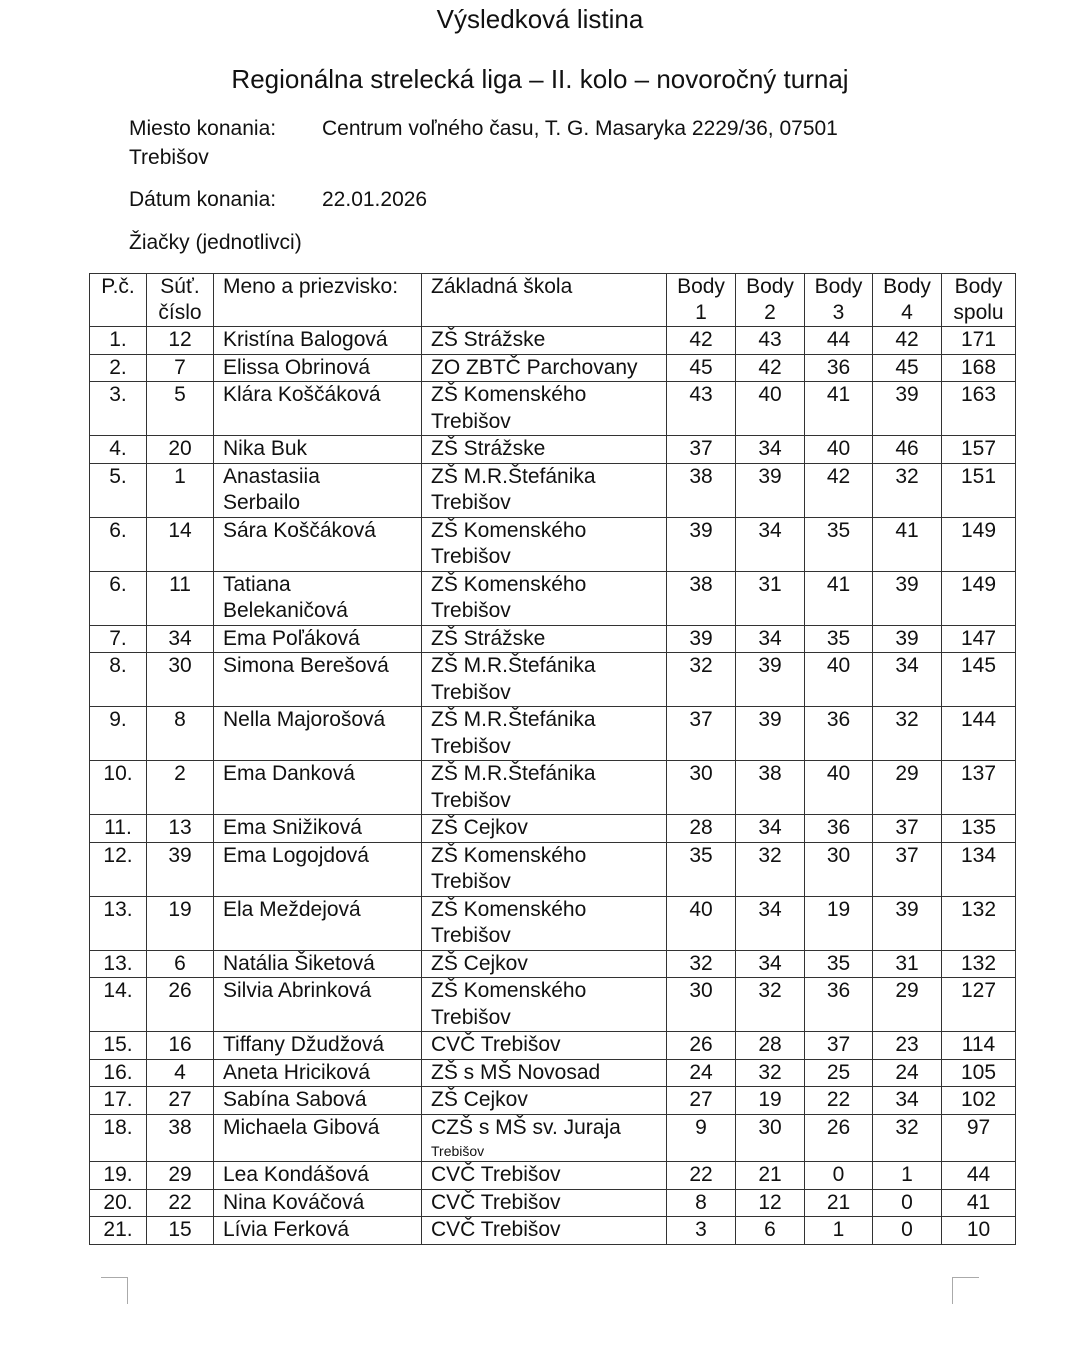 Image resolution: width=1080 pixels, height=1366 pixels. What do you see at coordinates (317, 733) in the screenshot?
I see `name-cell: Nella Majorošová` at bounding box center [317, 733].